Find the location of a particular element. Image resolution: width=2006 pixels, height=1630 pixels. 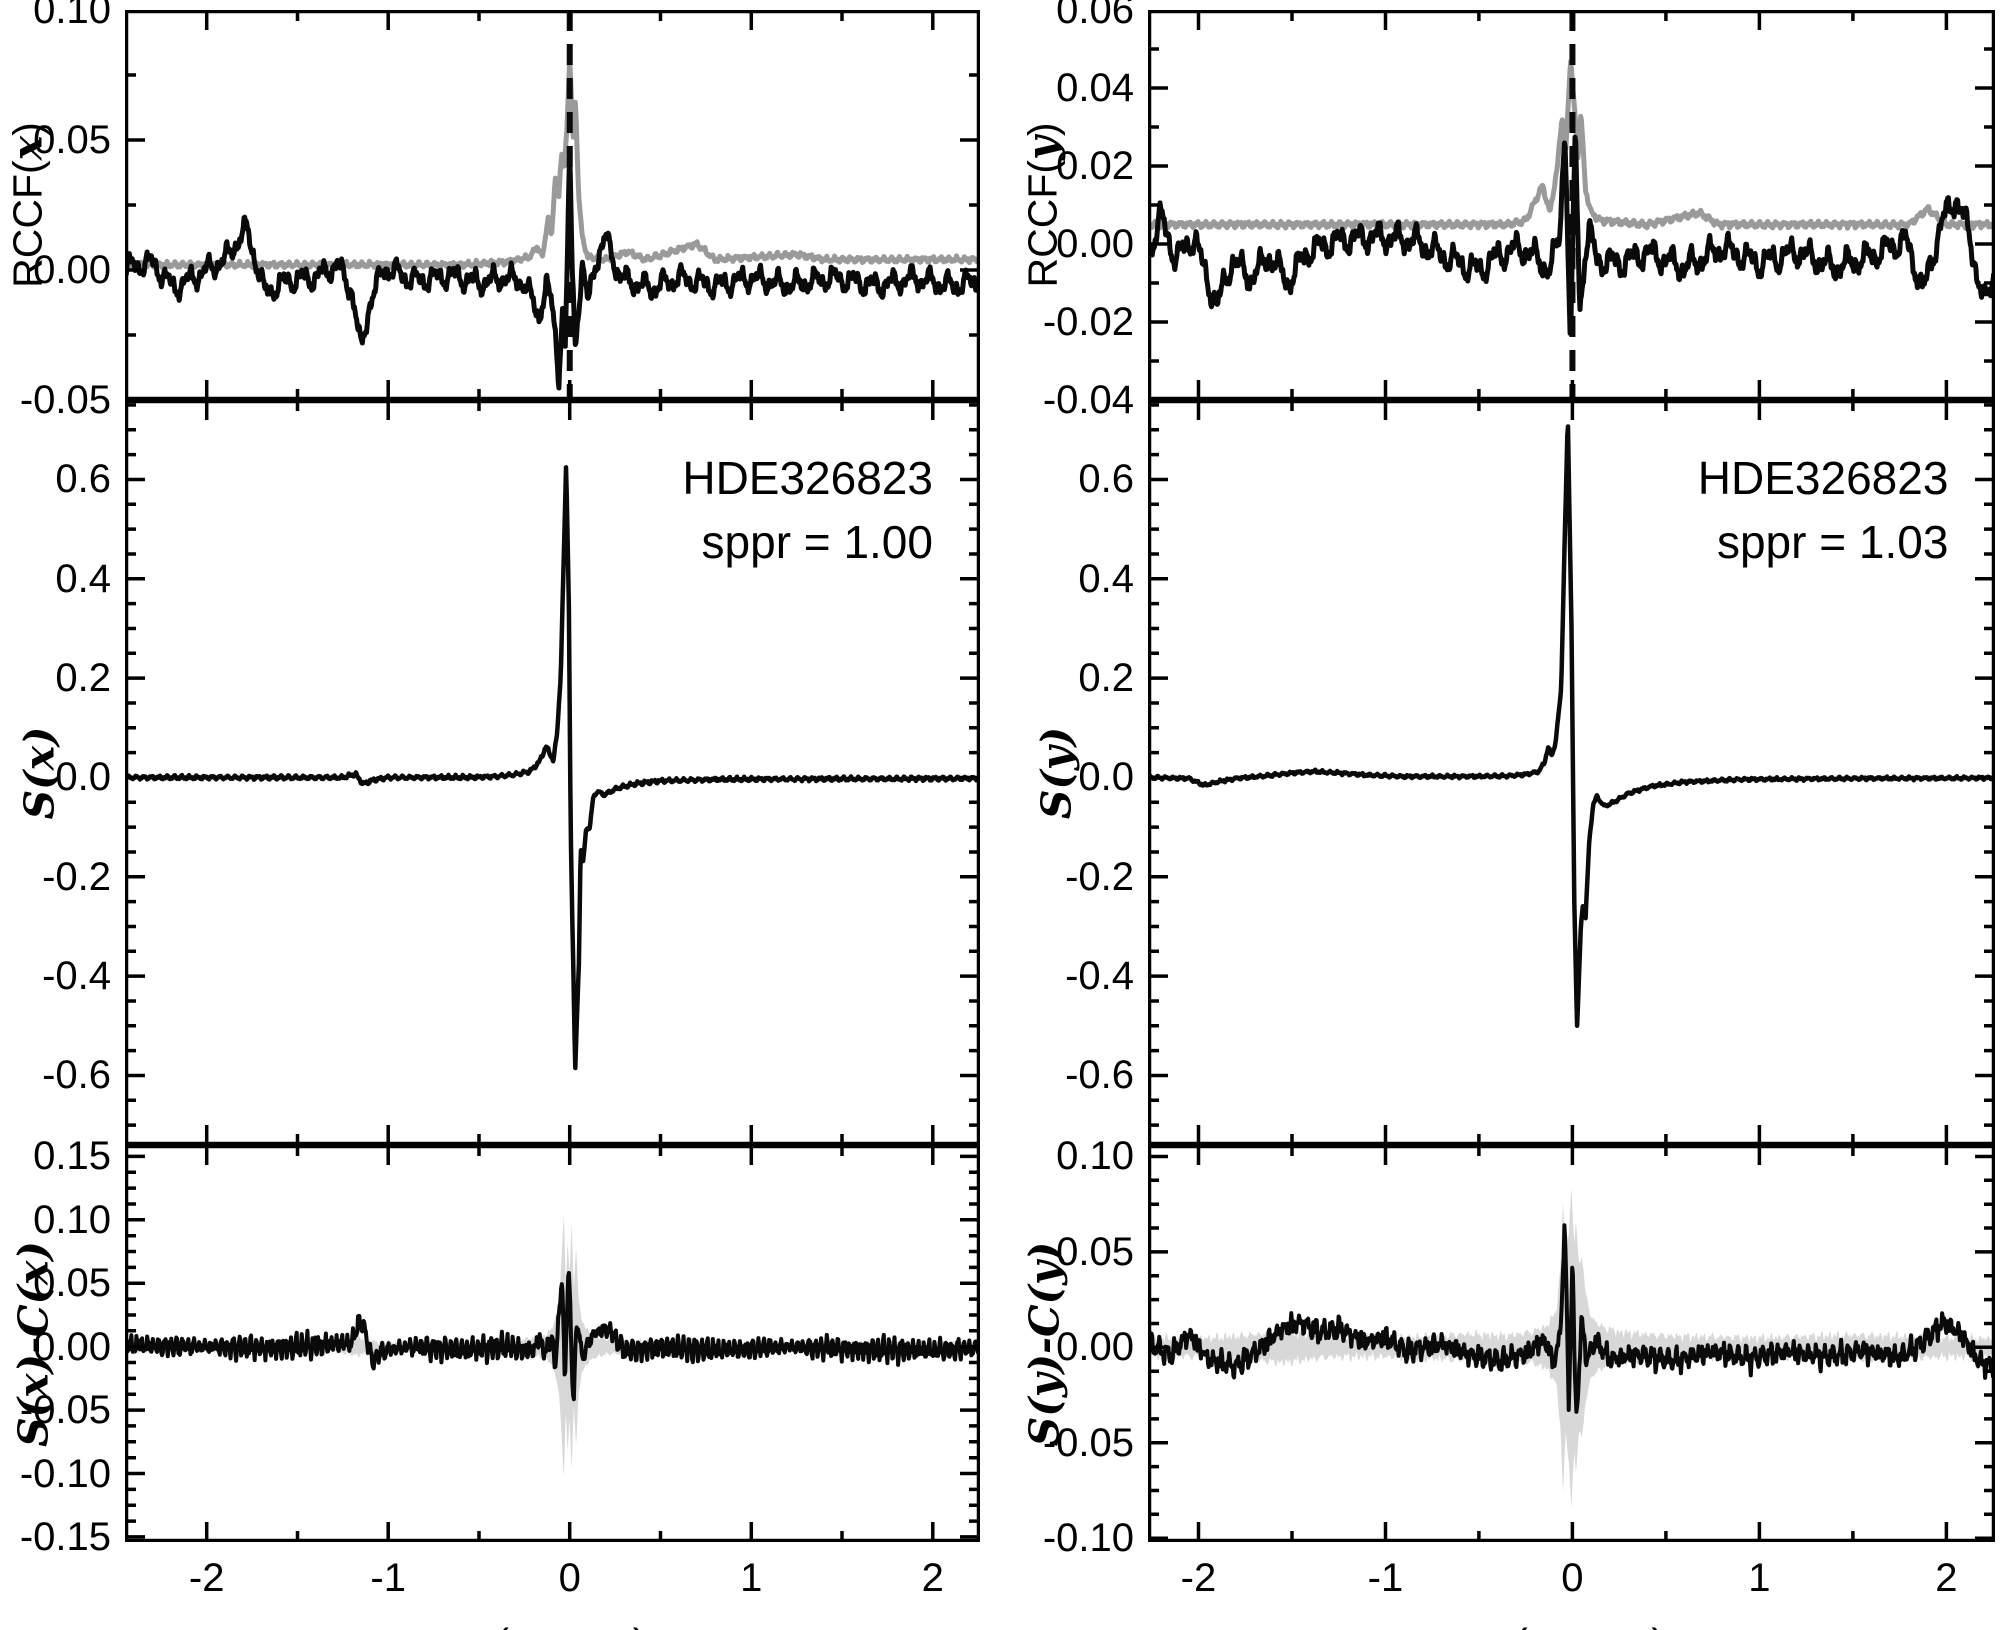

y-axis-label-rccf-y: RCCF(y) is located at coordinates (1043, 205).